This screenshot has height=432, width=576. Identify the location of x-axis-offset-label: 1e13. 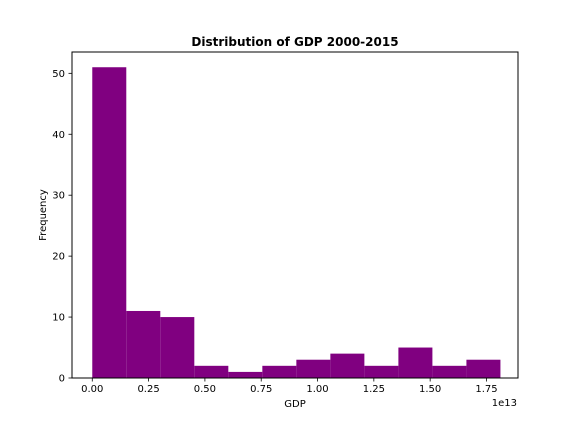
(504, 403).